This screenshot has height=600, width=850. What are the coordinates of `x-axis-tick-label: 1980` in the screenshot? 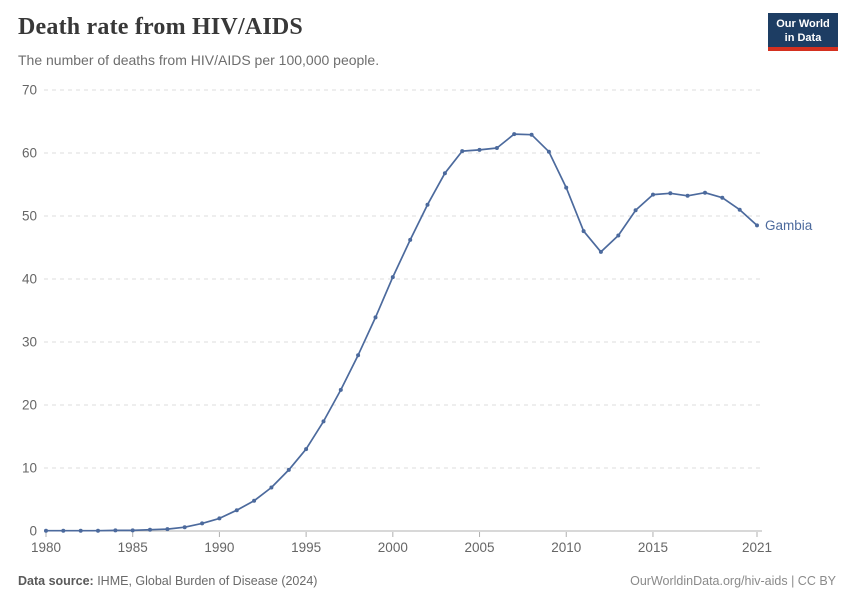 It's located at (46, 547).